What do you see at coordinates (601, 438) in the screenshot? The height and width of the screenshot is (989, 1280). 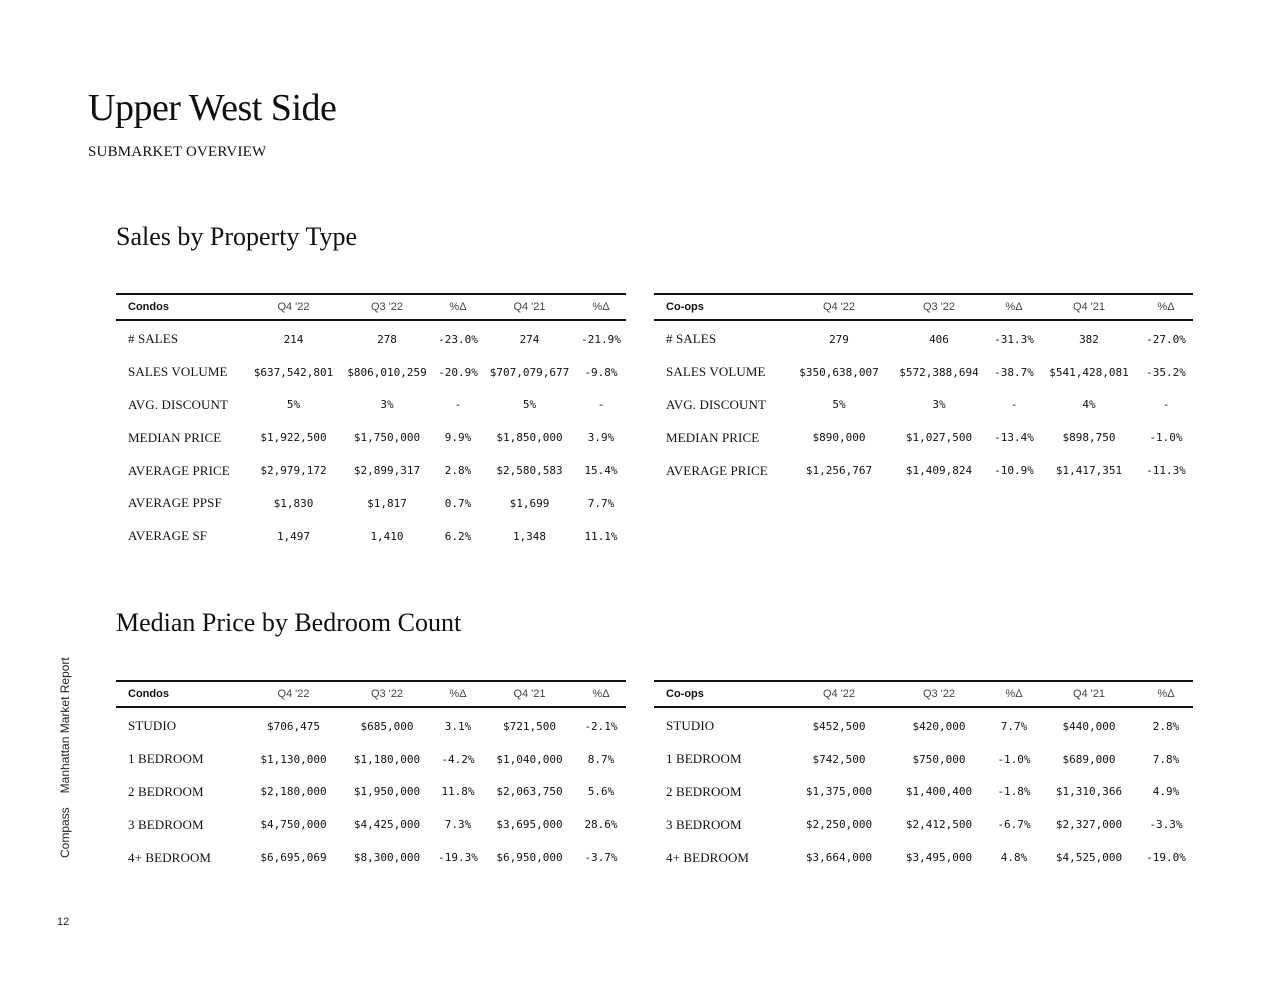 I see `table-cell: 3.9%` at bounding box center [601, 438].